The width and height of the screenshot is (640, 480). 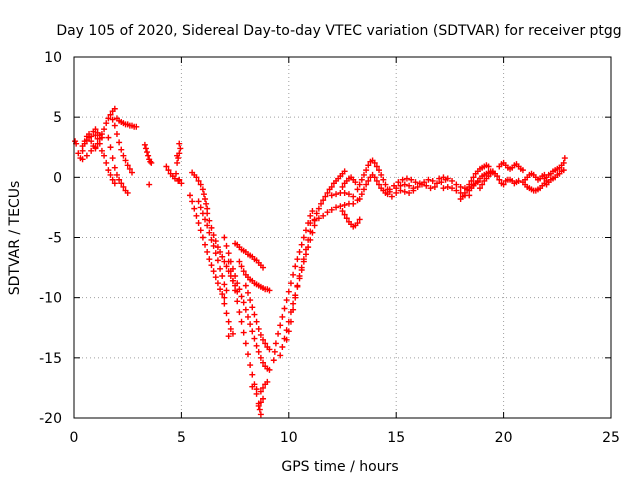 What do you see at coordinates (74, 438) in the screenshot?
I see `x-tick-label: 0` at bounding box center [74, 438].